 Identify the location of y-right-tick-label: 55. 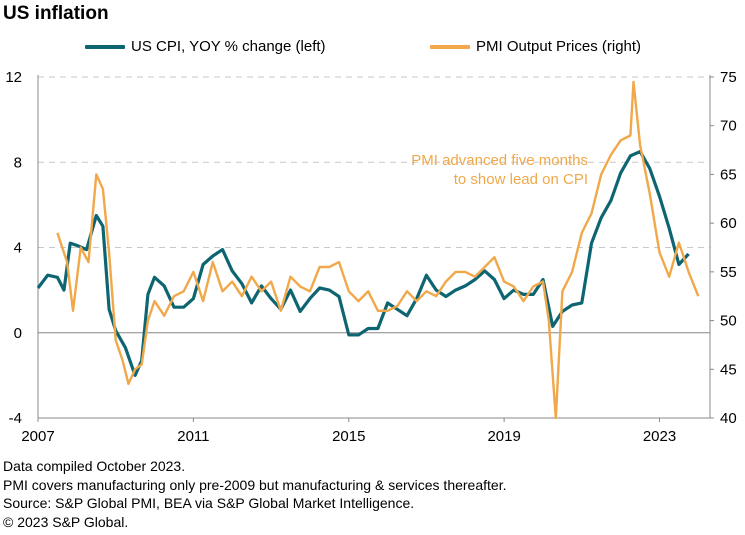
(728, 272).